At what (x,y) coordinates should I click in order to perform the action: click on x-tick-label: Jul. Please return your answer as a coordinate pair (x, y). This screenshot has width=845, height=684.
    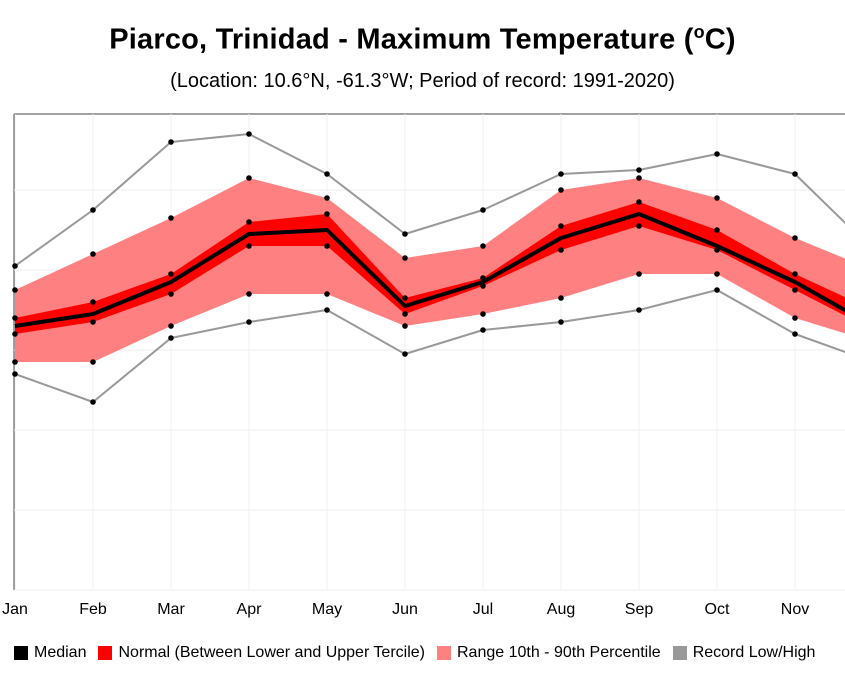
    Looking at the image, I should click on (483, 609).